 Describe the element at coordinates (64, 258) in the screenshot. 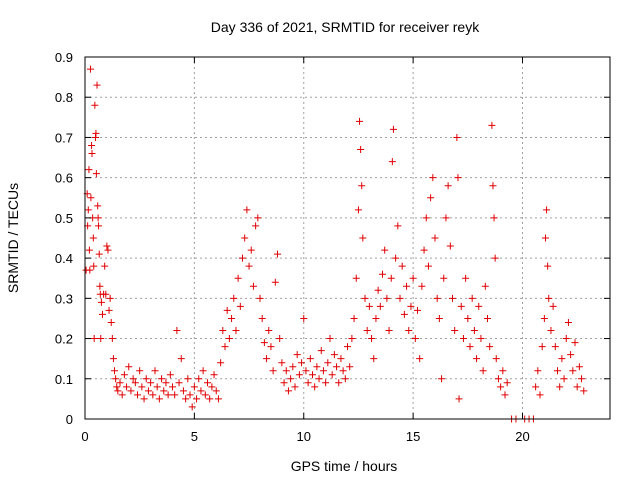

I see `y-tick-label: 0.4` at that location.